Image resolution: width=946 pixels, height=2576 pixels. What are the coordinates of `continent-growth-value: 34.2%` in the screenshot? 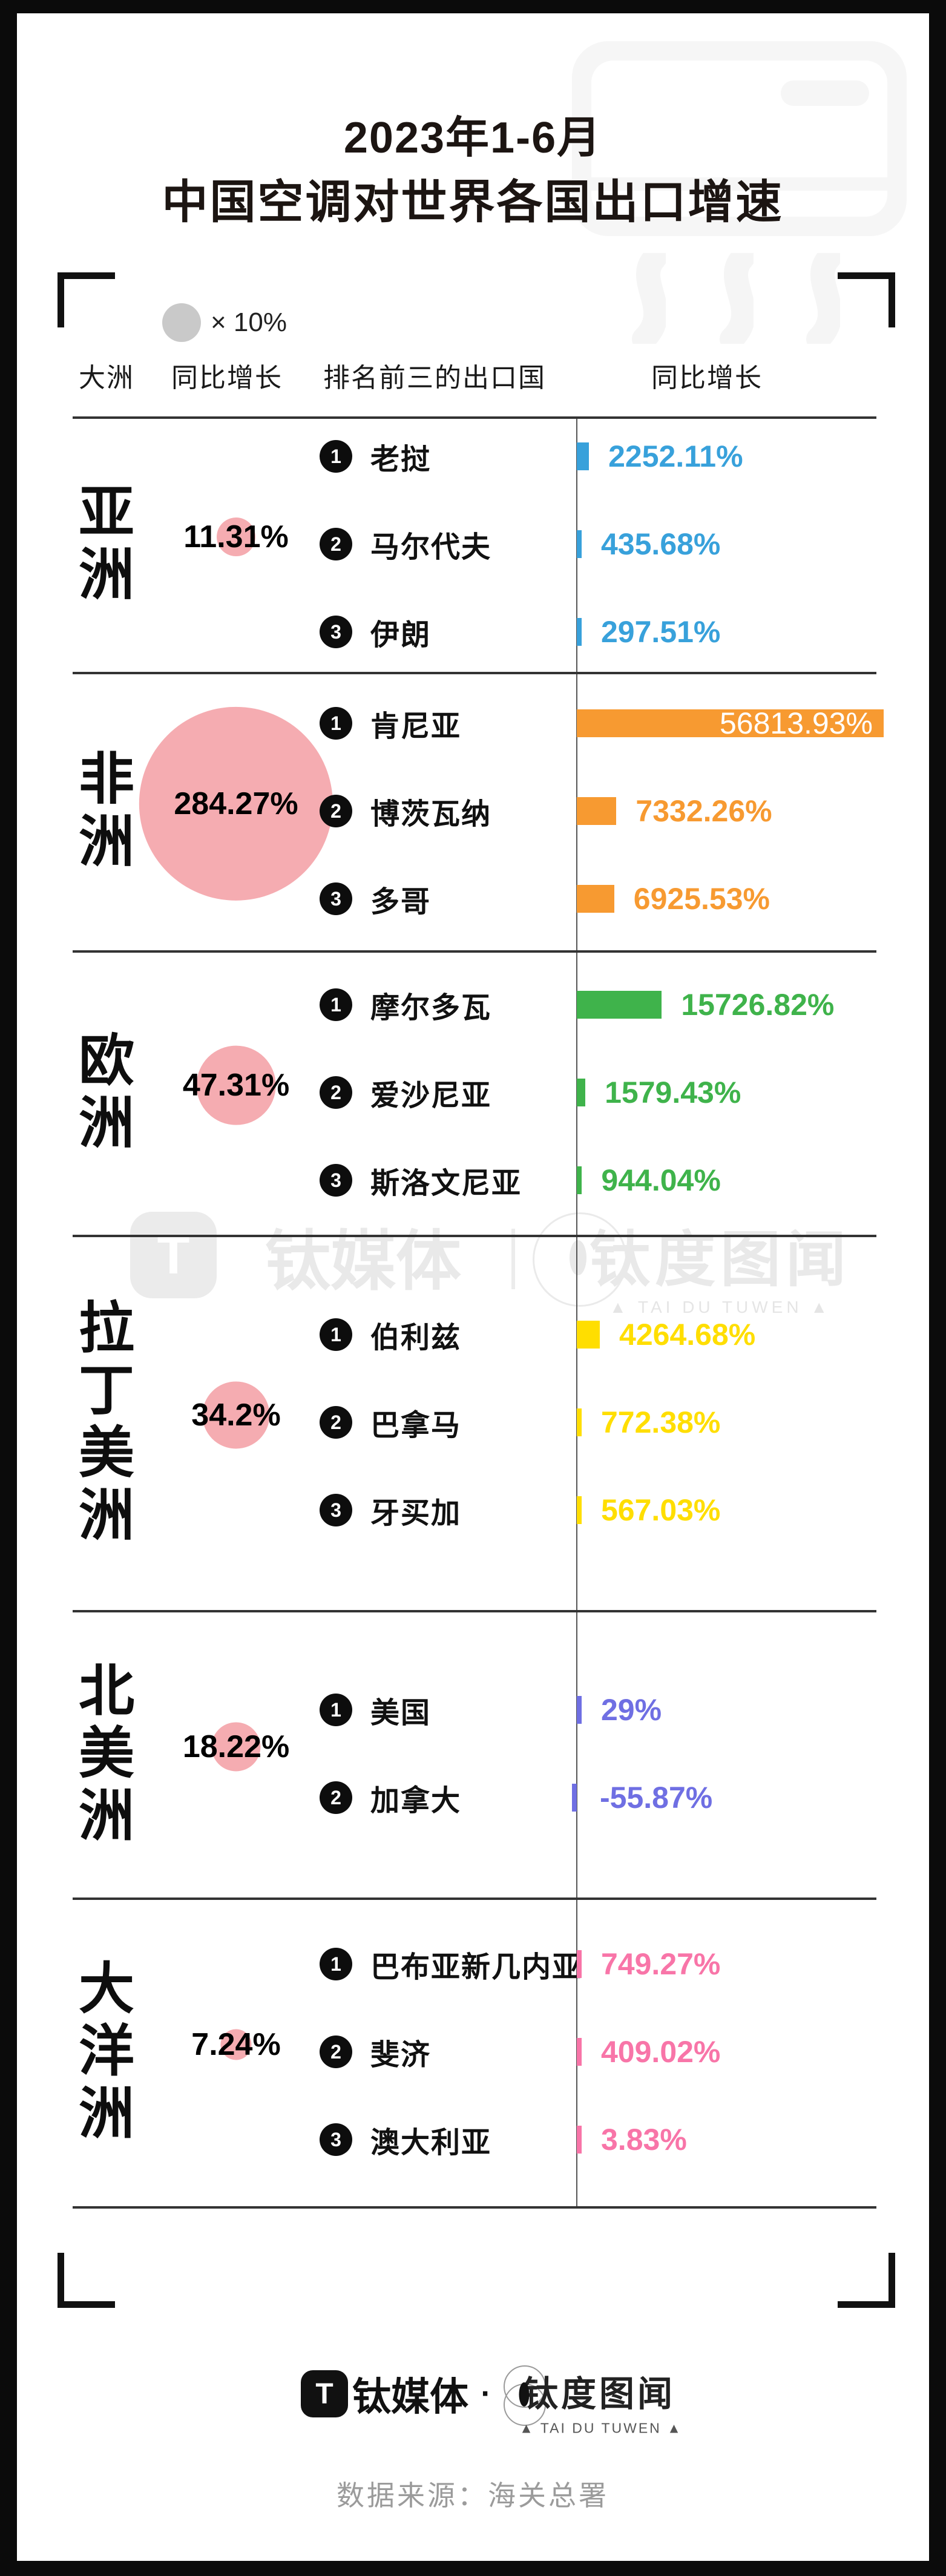 It's located at (236, 1415).